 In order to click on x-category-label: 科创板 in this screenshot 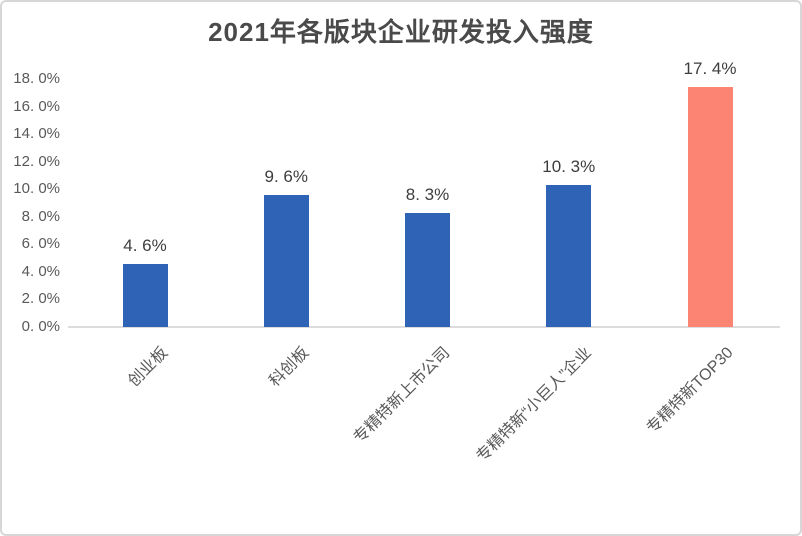, I will do `click(289, 367)`.